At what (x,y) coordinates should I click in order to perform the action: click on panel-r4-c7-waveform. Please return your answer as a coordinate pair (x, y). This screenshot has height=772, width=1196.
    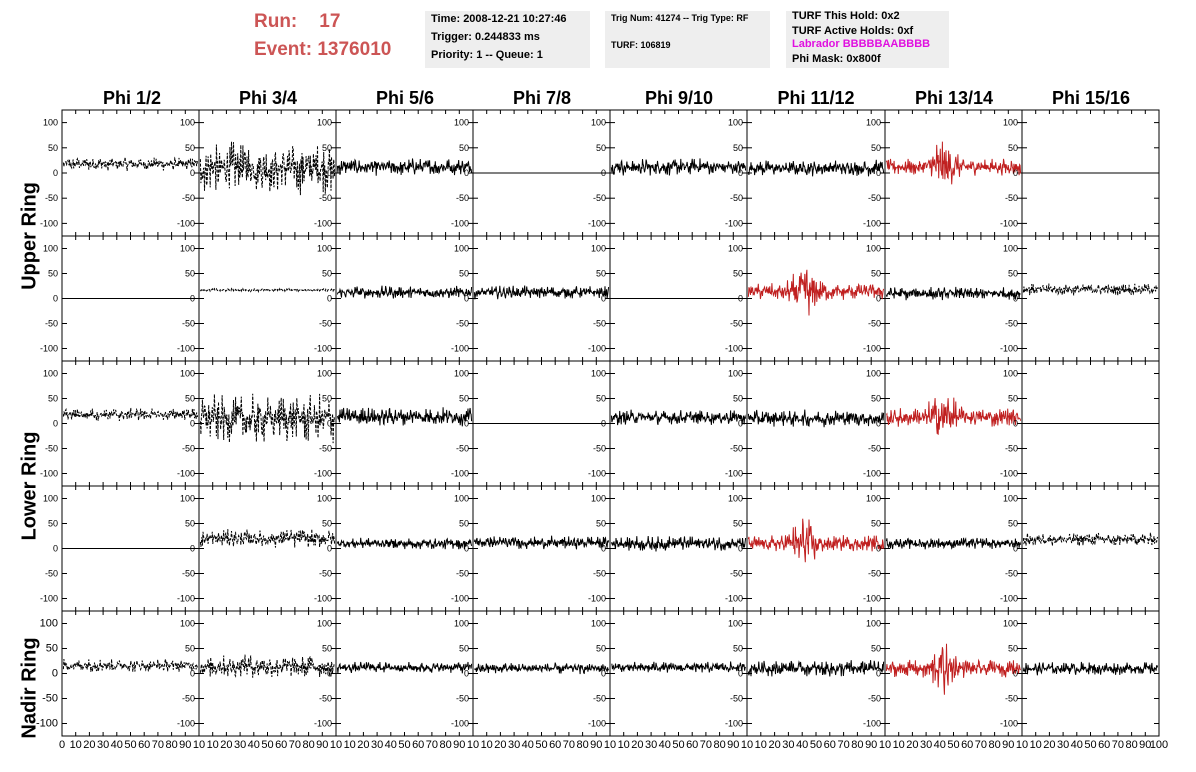
    Looking at the image, I should click on (953, 543).